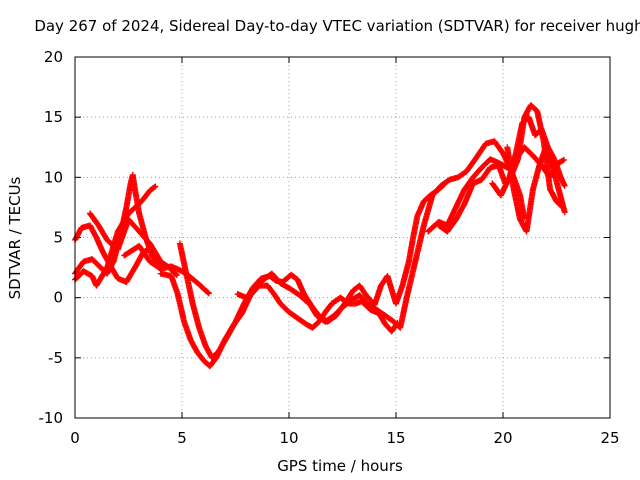 Image resolution: width=640 pixels, height=480 pixels. Describe the element at coordinates (340, 466) in the screenshot. I see `x-axis-label: GPS time / hours` at that location.